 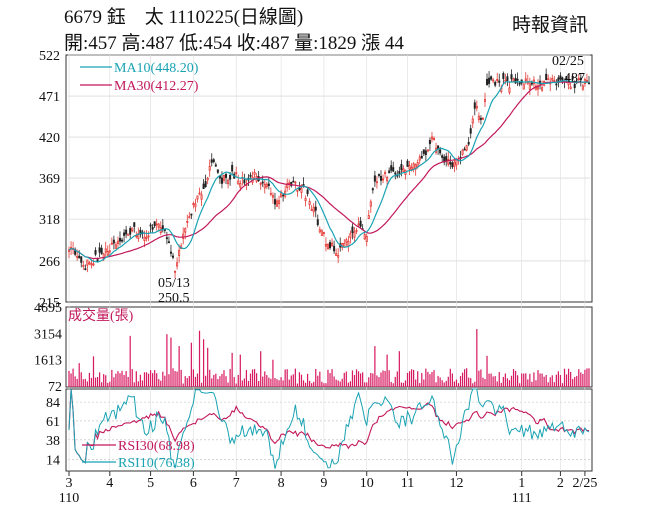 I want to click on price-tick-label: 369, so click(x=49, y=179).